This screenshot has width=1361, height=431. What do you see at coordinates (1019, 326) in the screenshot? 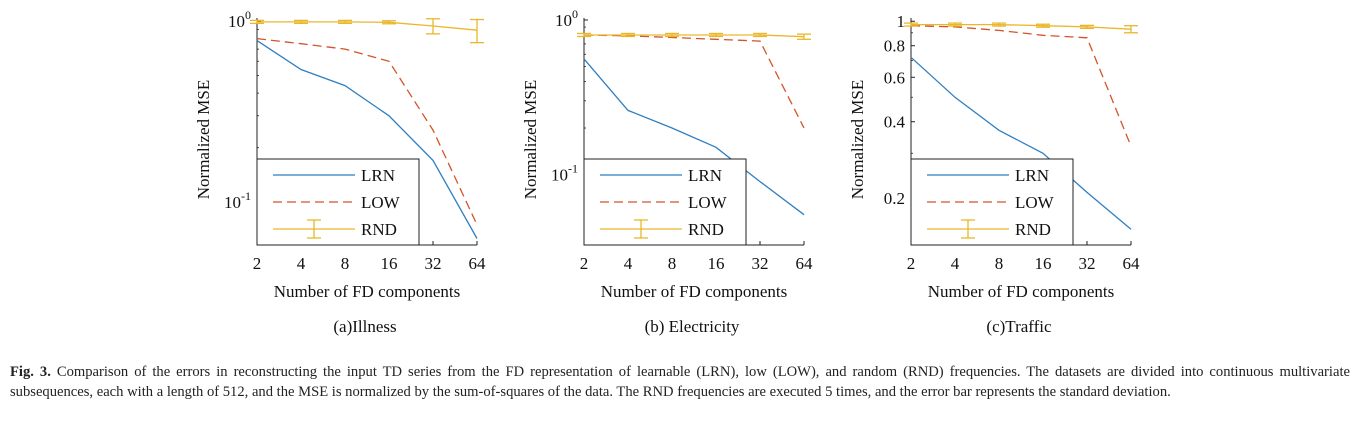
I see `subplot-caption: (c)Traffic` at bounding box center [1019, 326].